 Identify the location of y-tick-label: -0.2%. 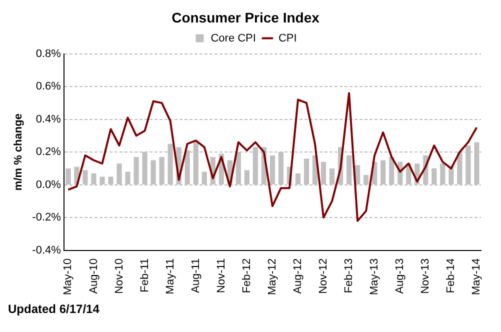
(47, 218).